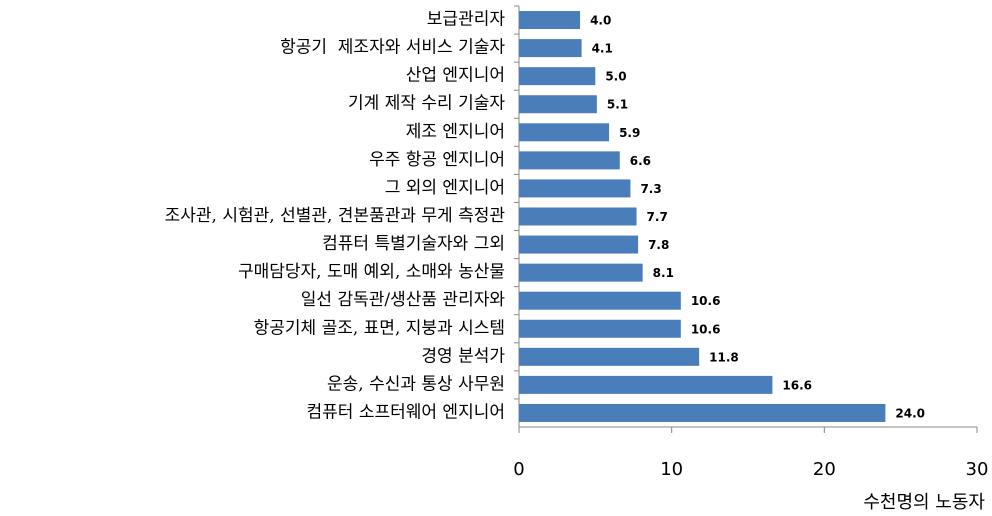 This screenshot has width=992, height=516. What do you see at coordinates (392, 48) in the screenshot?
I see `y-tick-label: 항공기 제조자와 서비스 기술자` at bounding box center [392, 48].